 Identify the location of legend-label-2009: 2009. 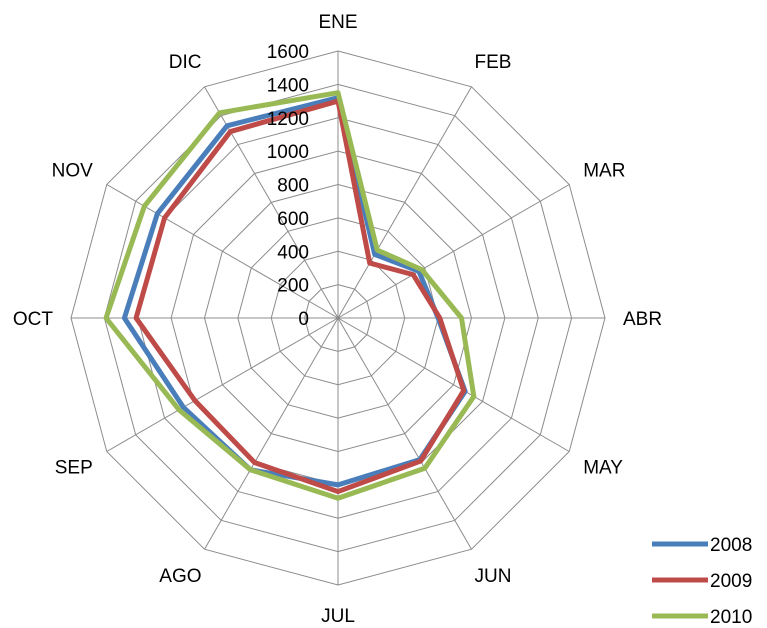
(731, 581).